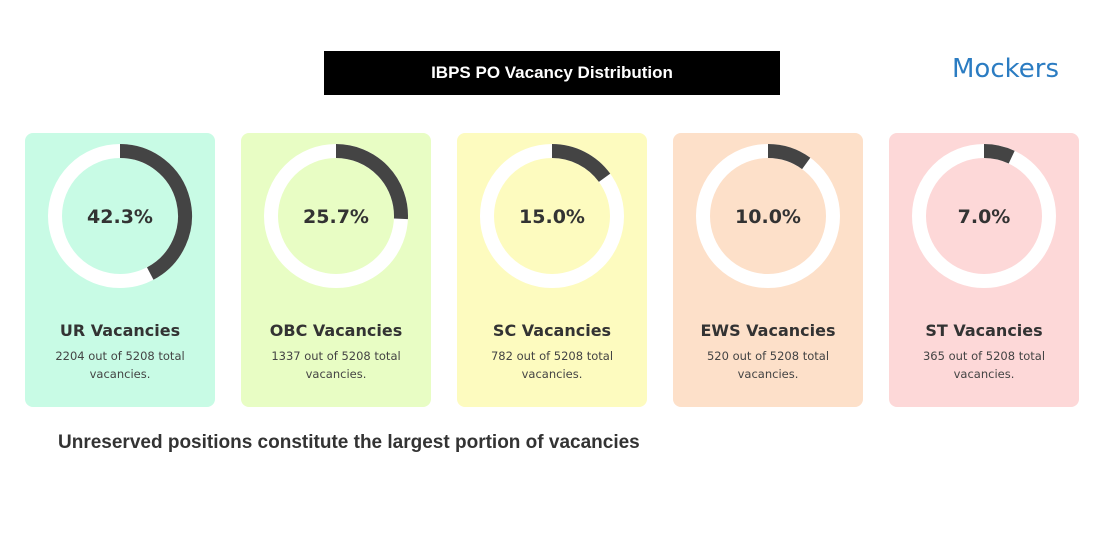 The height and width of the screenshot is (540, 1104). I want to click on value-label: 25.7%, so click(336, 217).